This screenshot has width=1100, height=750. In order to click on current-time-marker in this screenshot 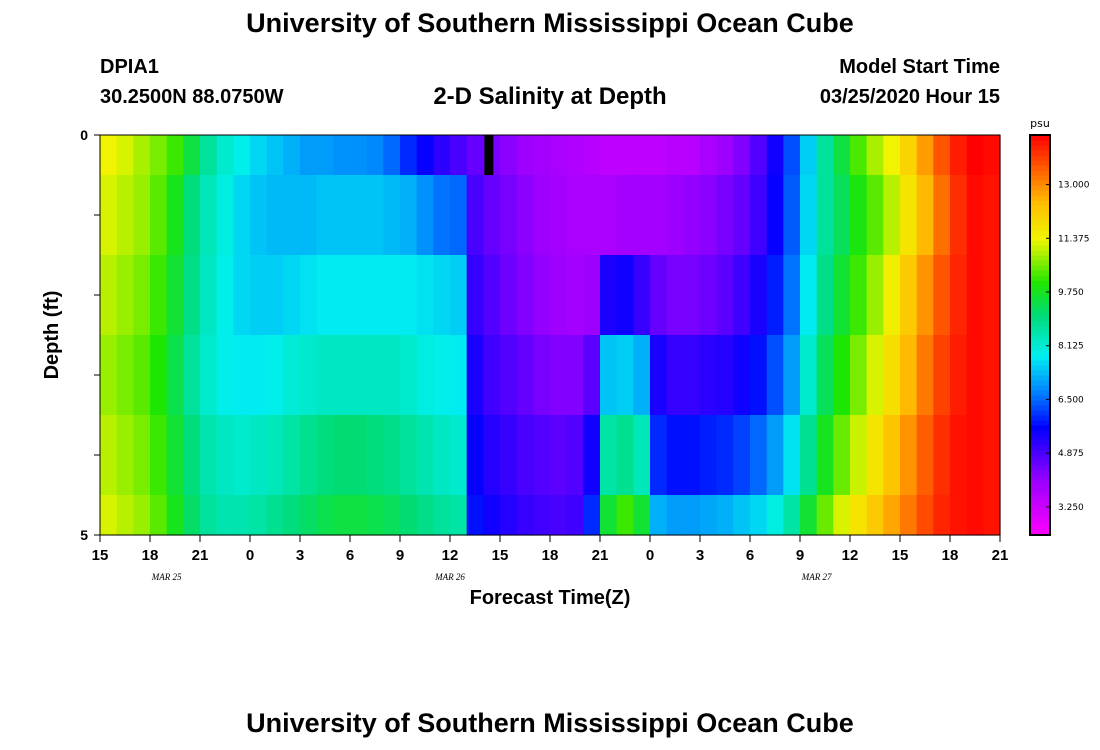, I will do `click(489, 155)`.